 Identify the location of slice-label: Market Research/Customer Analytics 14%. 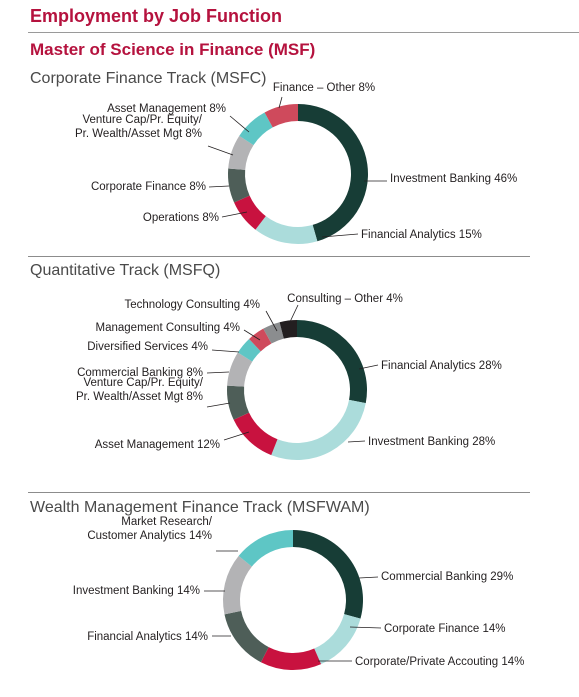
(149, 529).